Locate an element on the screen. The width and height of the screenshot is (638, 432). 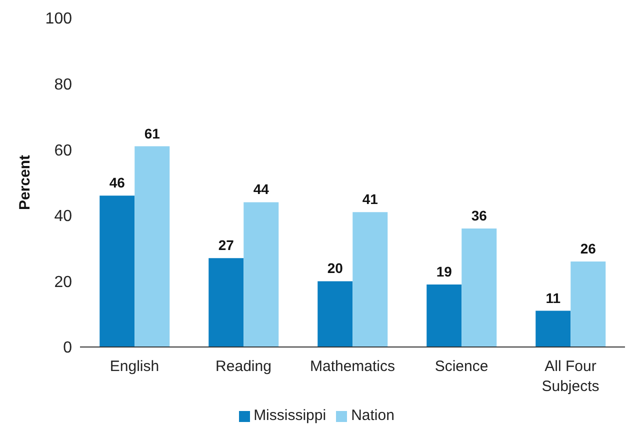
x-tick-label: Mathematics is located at coordinates (353, 366).